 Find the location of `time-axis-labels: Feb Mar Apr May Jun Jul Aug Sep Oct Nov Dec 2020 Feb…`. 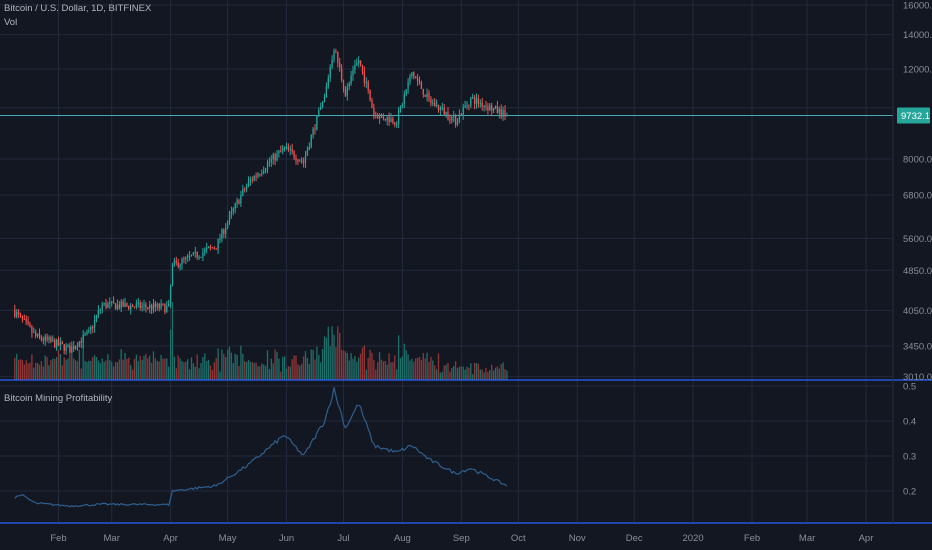

time-axis-labels: Feb Mar Apr May Jun Jul Aug Sep Oct Nov Dec 2020 Feb… is located at coordinates (461, 538).